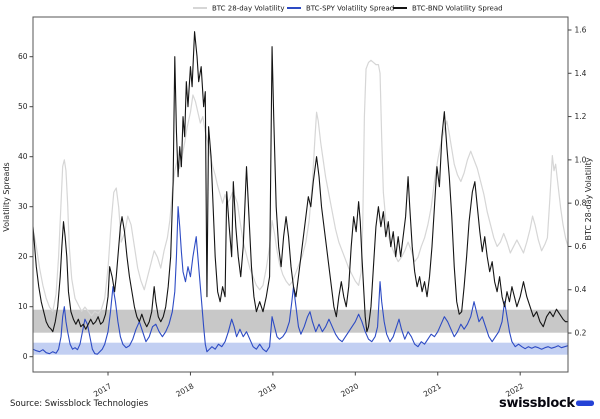  Describe the element at coordinates (300, 348) in the screenshot. I see `lower-spread-band` at that location.